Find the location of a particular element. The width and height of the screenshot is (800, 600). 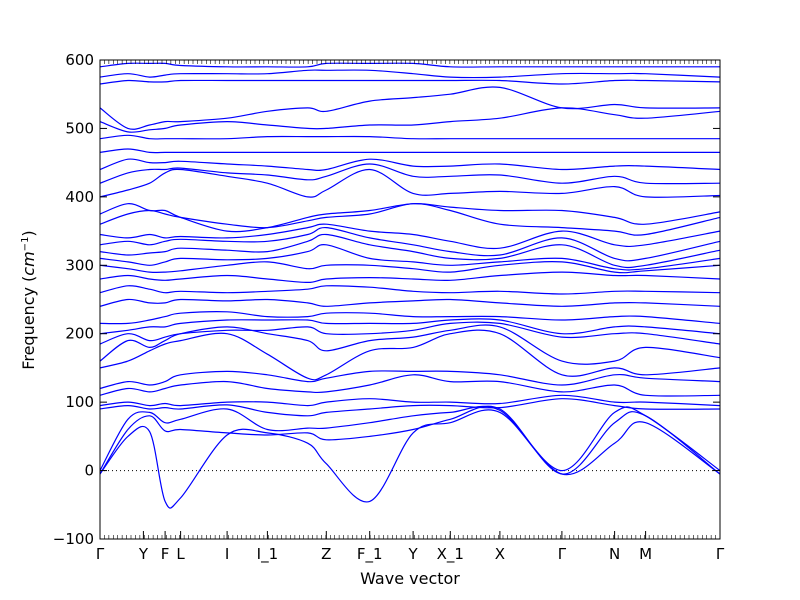

x-tick-label-12: Γ is located at coordinates (562, 554).